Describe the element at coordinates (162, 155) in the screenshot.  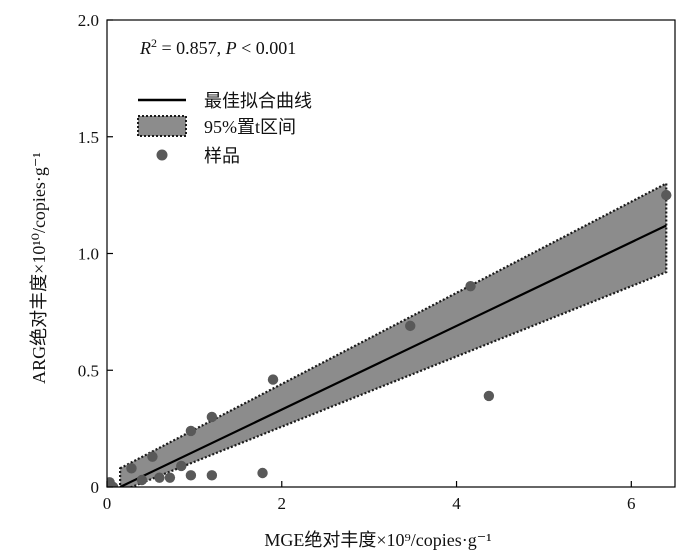
I see `legend-points-swatch` at that location.